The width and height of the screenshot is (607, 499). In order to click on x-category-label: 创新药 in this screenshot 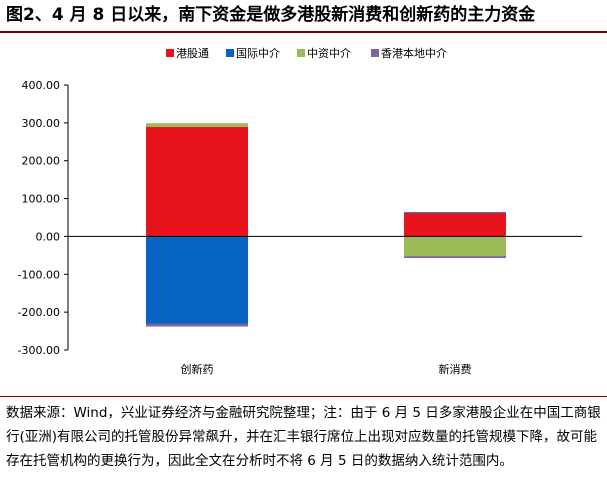, I will do `click(197, 369)`.